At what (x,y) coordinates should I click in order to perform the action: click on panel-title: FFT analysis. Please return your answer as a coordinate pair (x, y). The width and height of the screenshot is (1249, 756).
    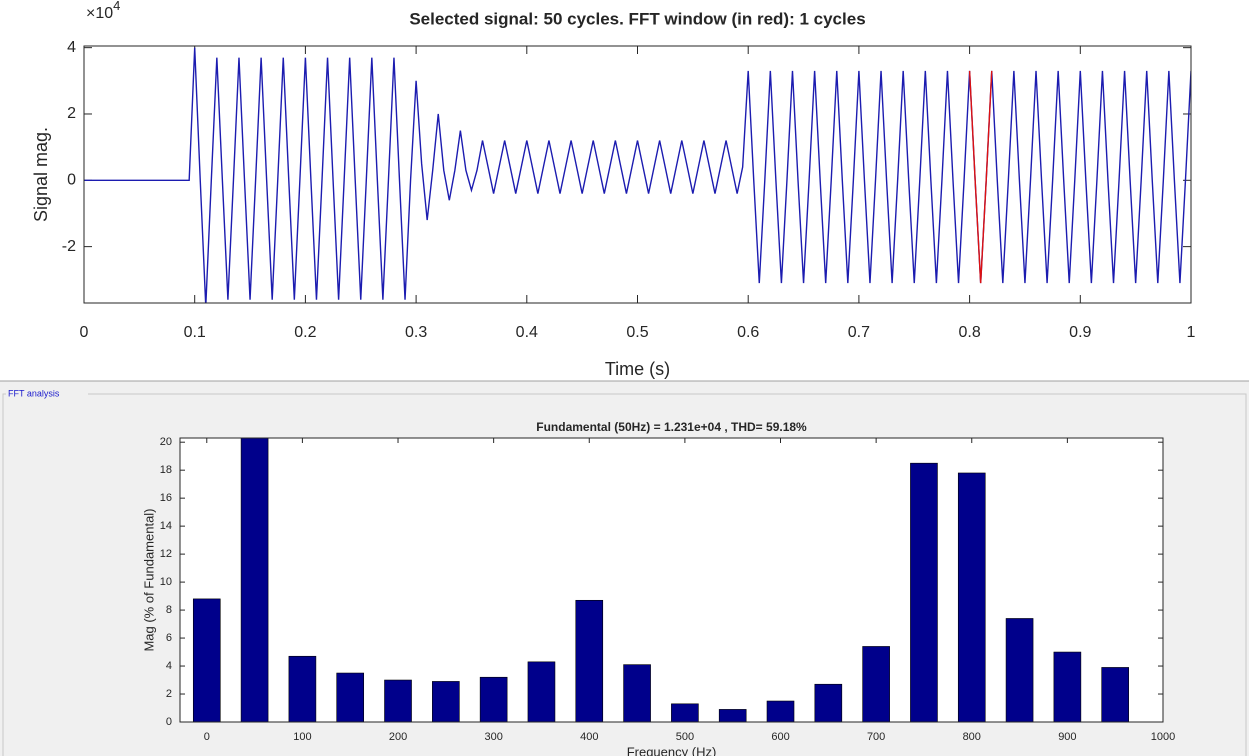
    Looking at the image, I should click on (34, 393).